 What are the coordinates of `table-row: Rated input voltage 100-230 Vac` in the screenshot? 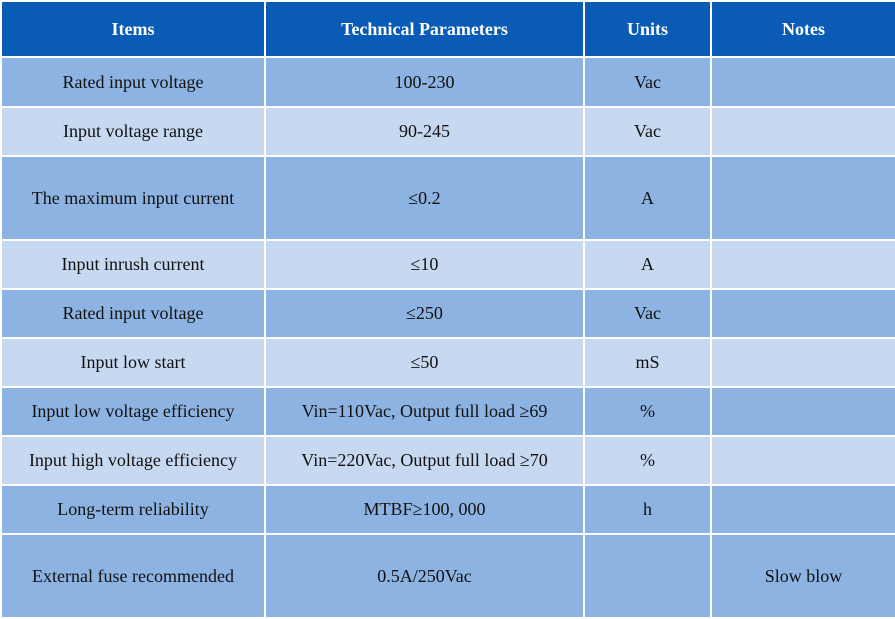 It's located at (447, 82).